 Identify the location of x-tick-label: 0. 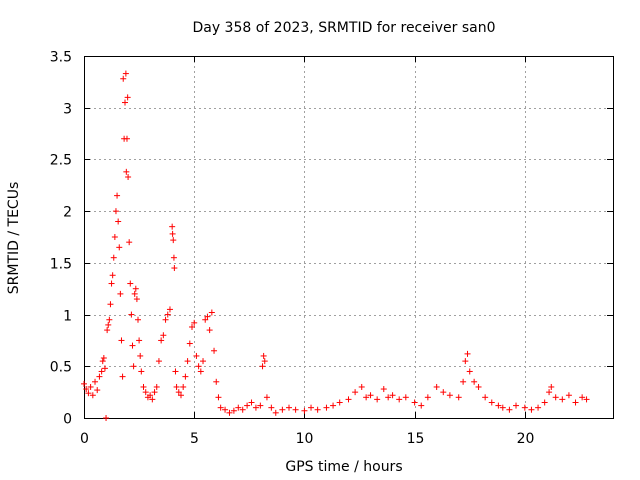
(84, 439).